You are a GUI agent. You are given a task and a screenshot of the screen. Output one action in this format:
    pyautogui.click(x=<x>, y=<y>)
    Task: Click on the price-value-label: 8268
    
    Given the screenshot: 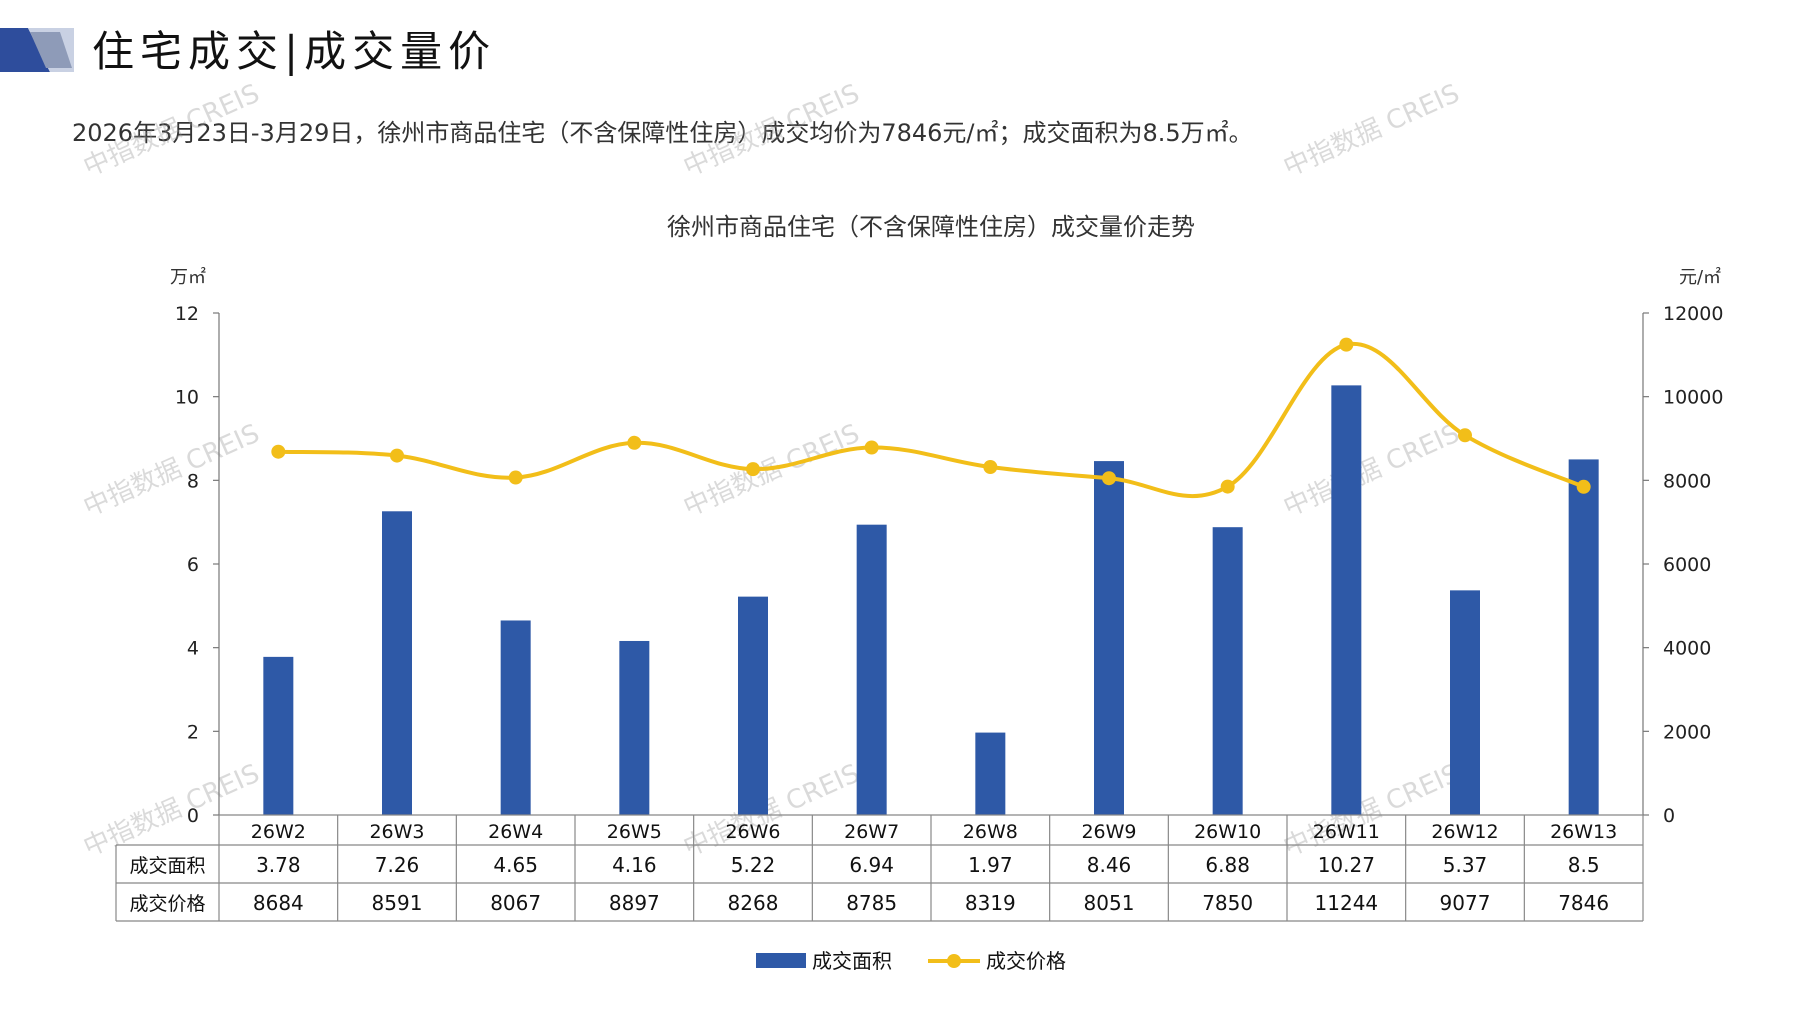 What is the action you would take?
    pyautogui.click(x=753, y=903)
    